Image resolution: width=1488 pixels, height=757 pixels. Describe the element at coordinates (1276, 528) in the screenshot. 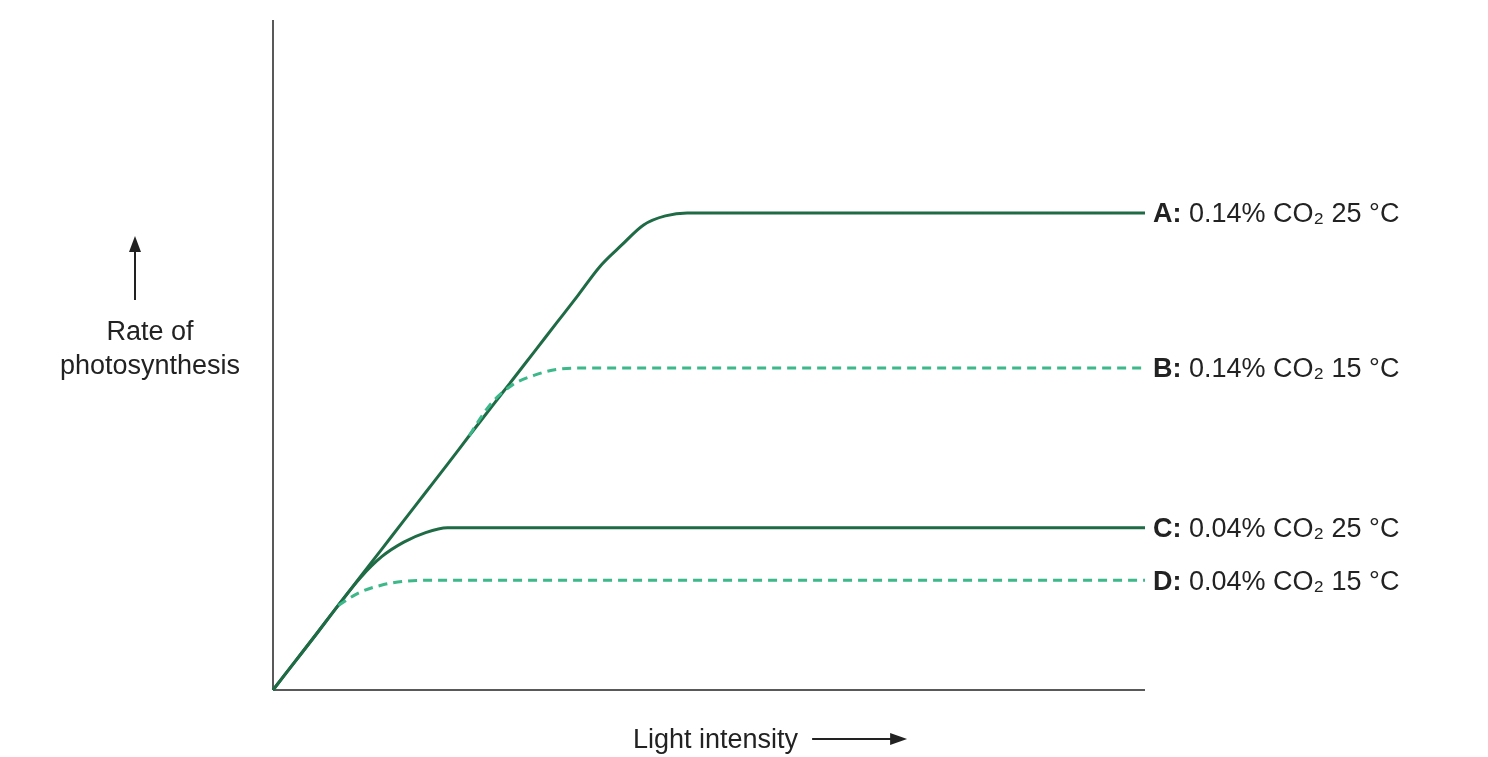

I see `series-label: C: 0.04% CO₂ 25 °C` at that location.